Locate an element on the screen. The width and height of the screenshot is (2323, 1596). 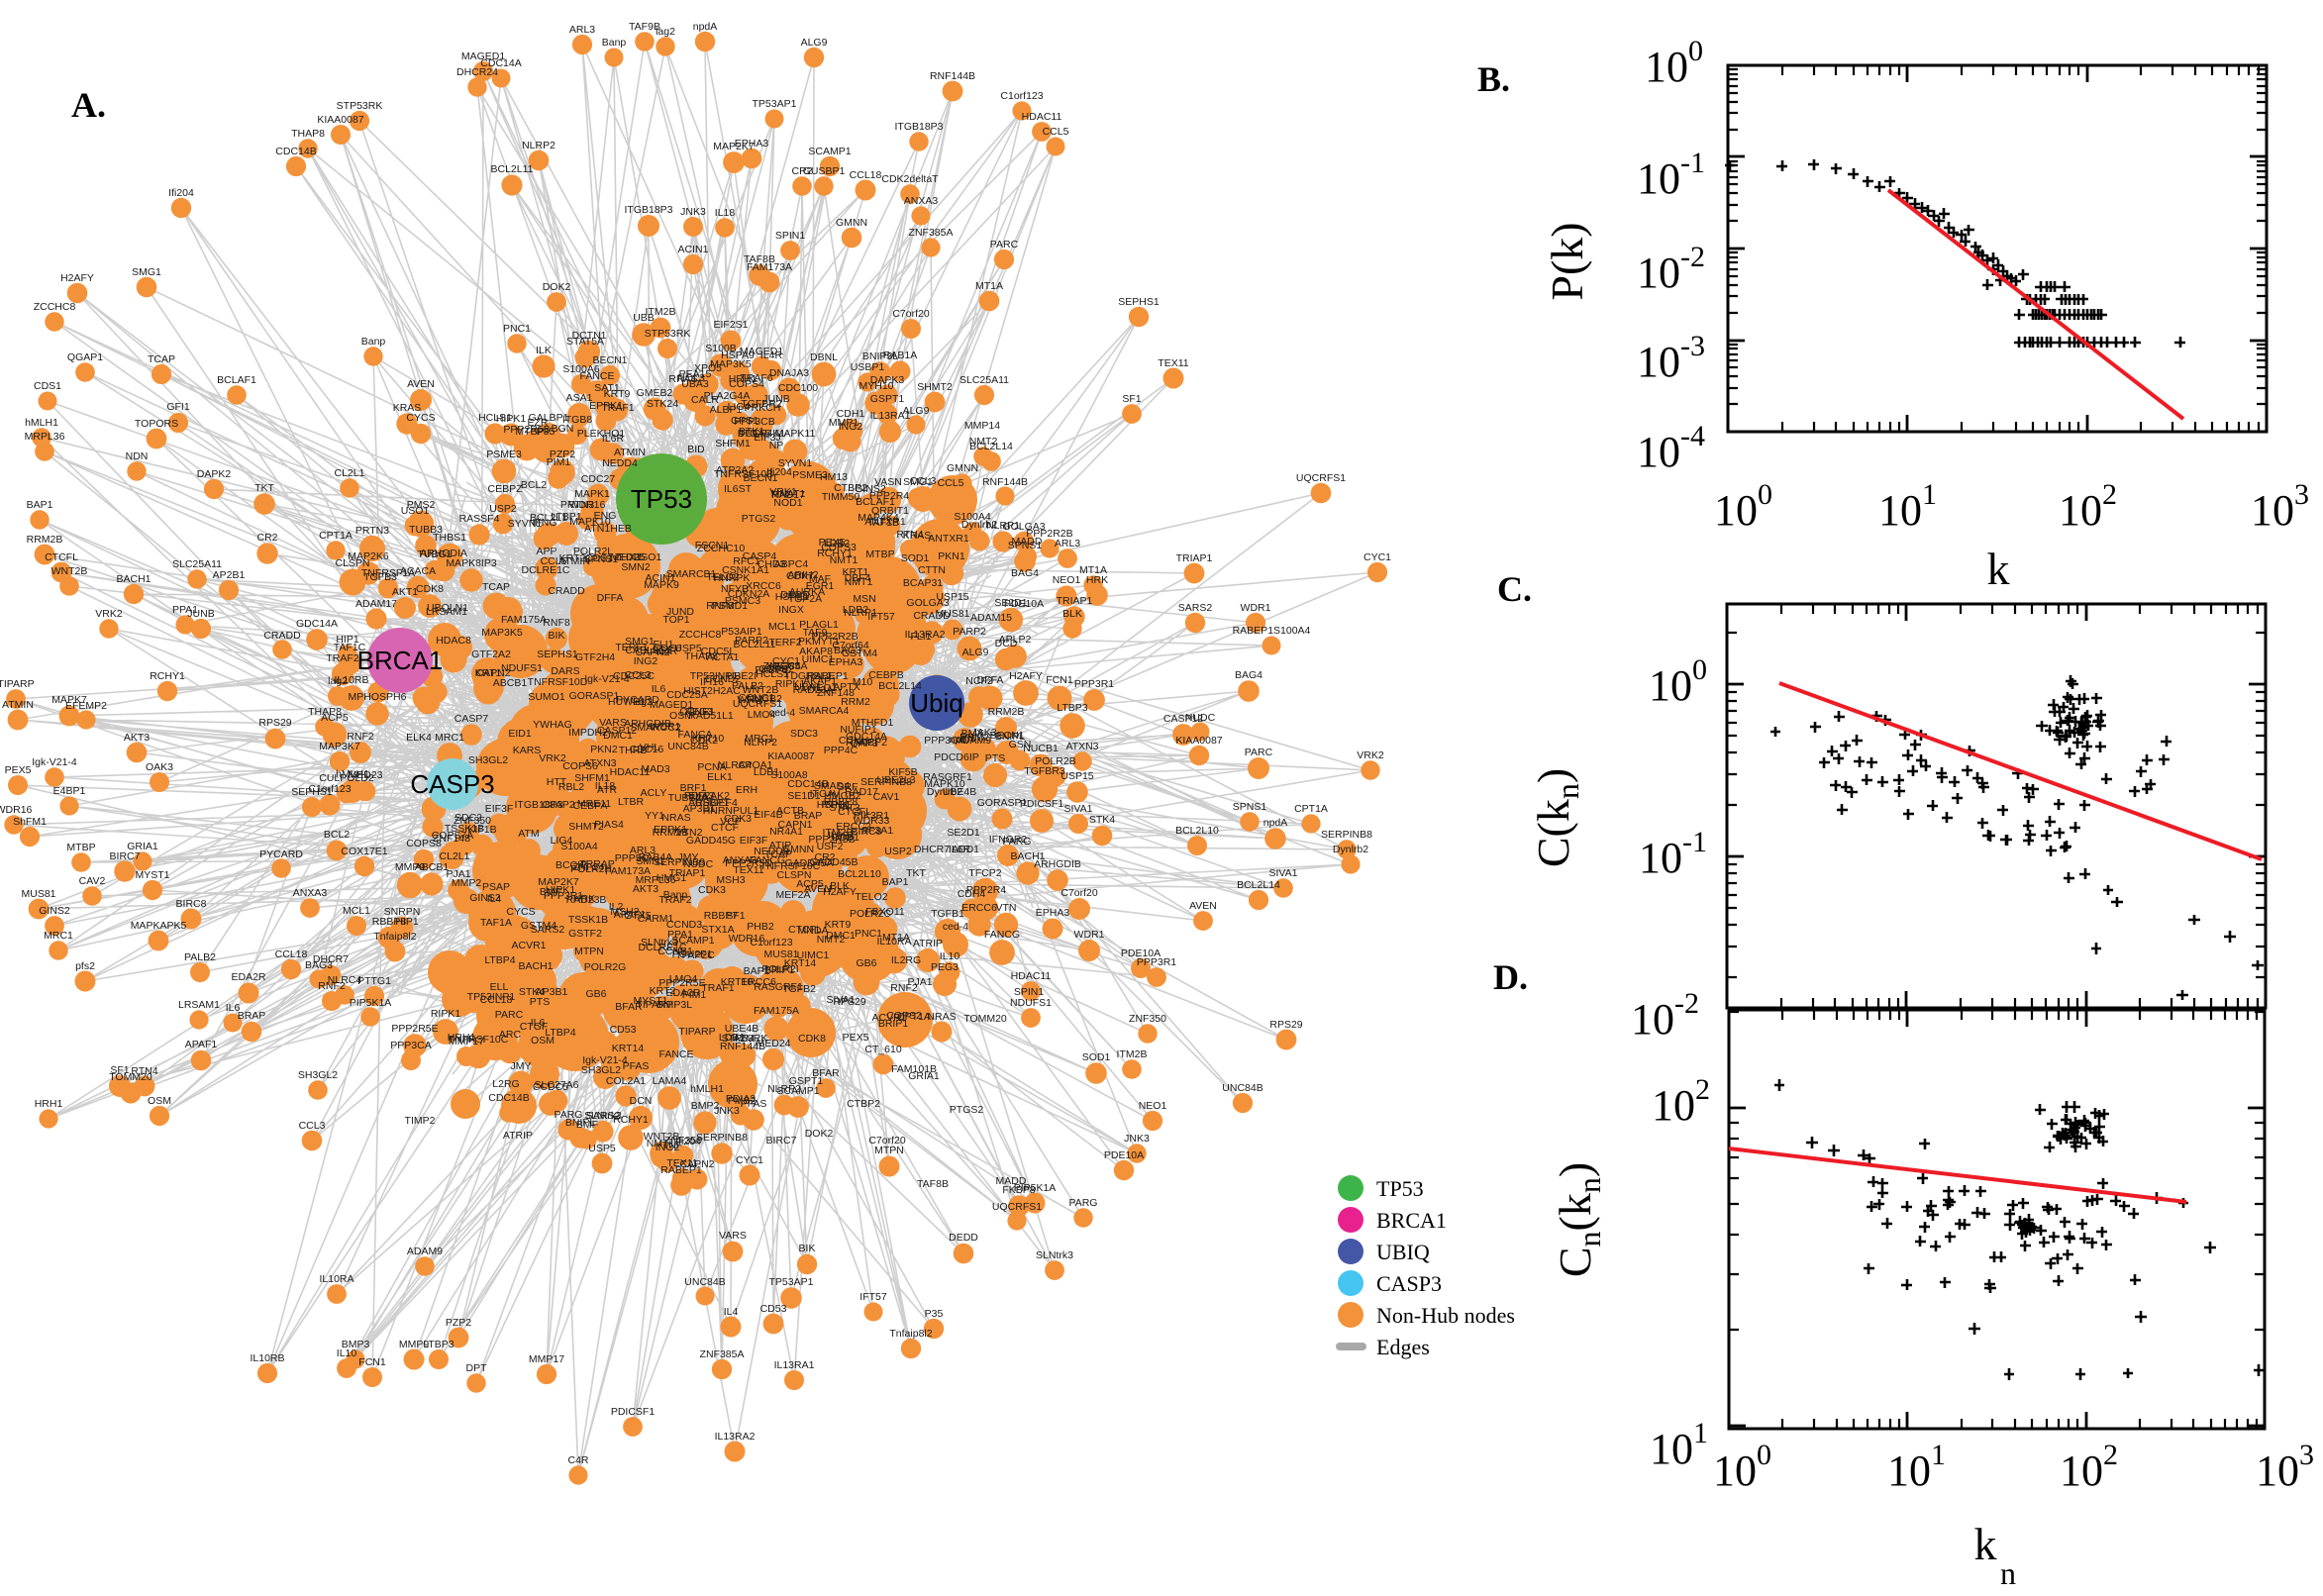
svg-text: DFFA is located at coordinates (610, 598).